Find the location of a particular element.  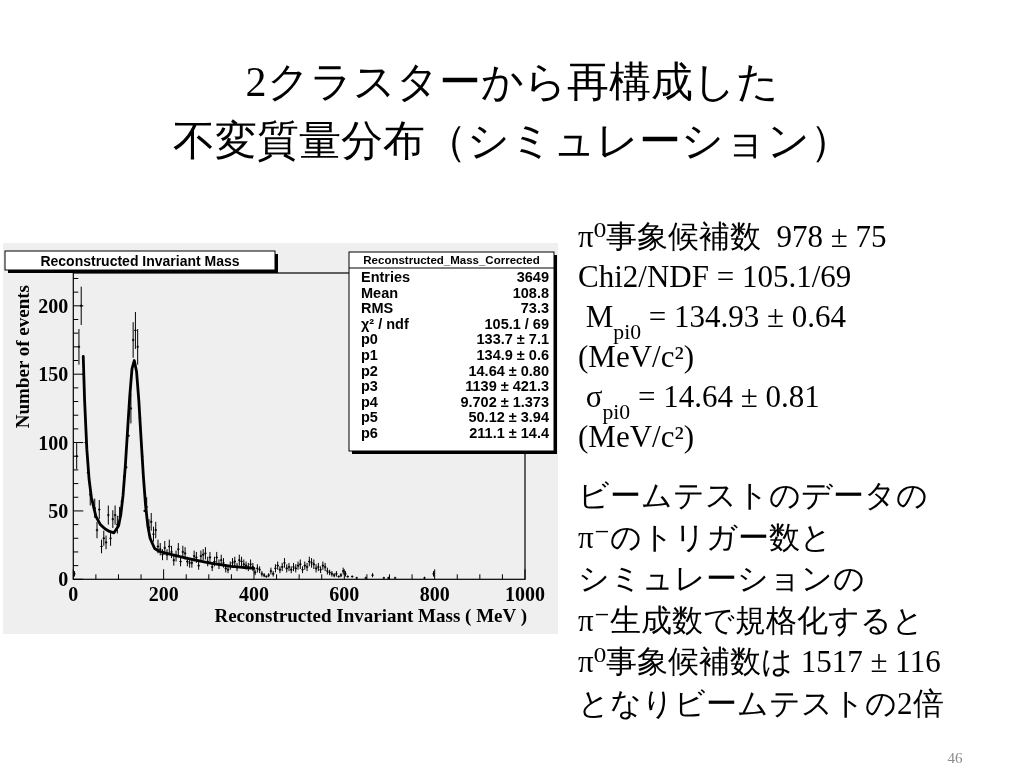

text: シミュレーションの is located at coordinates (721, 578).